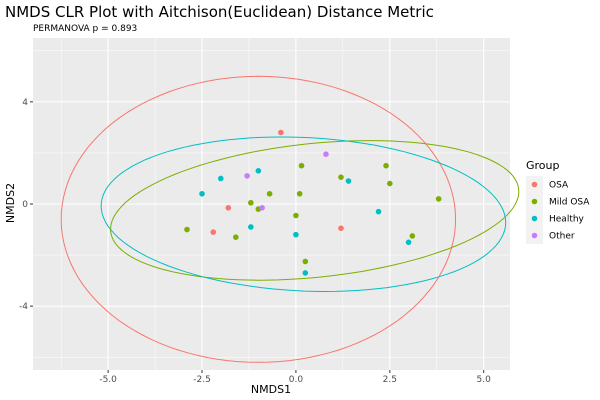  Describe the element at coordinates (567, 220) in the screenshot. I see `legend-label: Healthy` at that location.